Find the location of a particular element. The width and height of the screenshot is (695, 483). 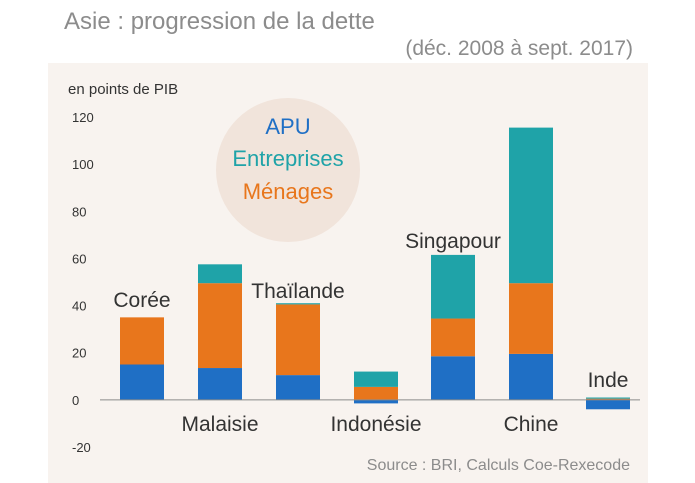

category-label-indonesie: Indonésie is located at coordinates (375, 424).